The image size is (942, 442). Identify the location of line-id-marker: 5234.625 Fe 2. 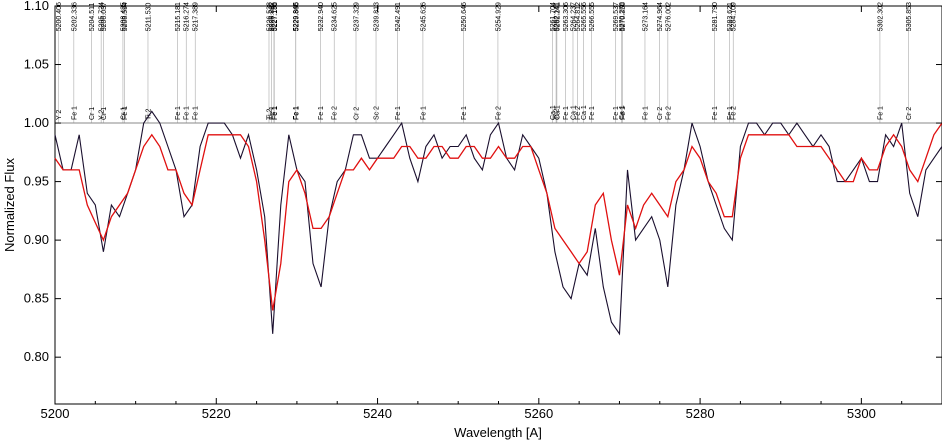
(335, 63).